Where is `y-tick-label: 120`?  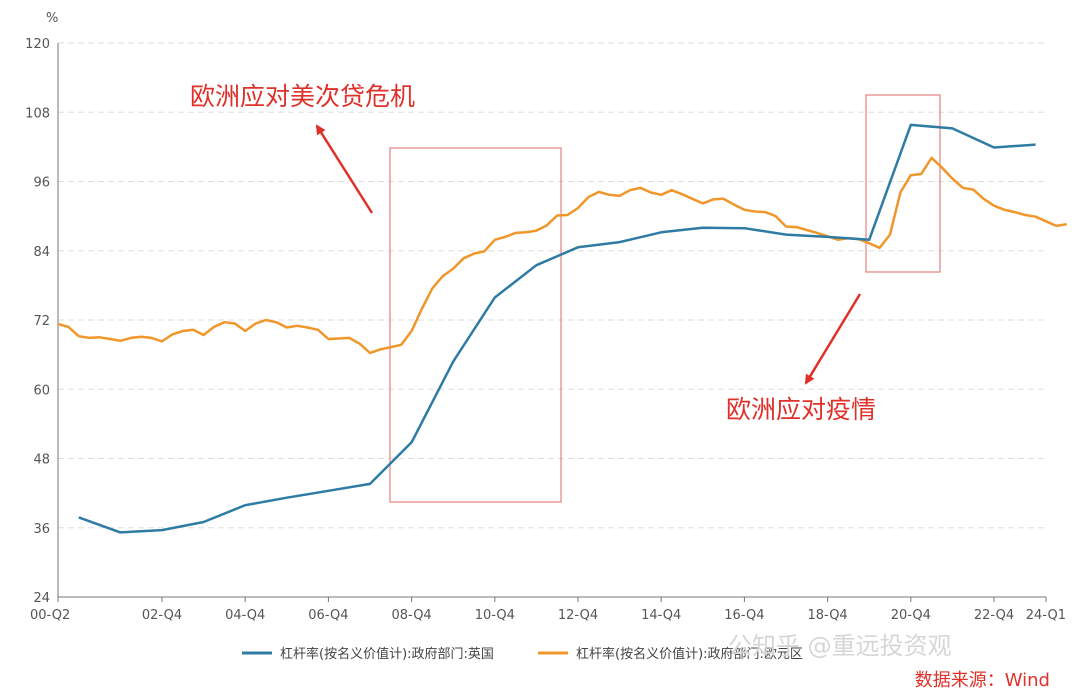
y-tick-label: 120 is located at coordinates (37, 44).